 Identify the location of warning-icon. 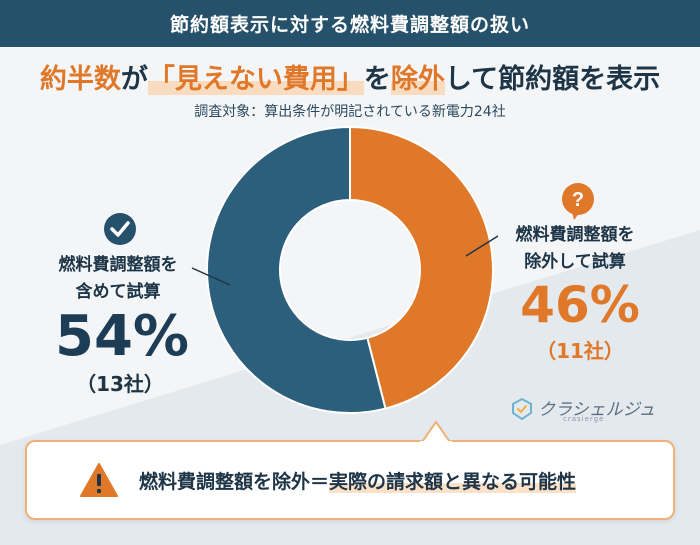
(99, 480).